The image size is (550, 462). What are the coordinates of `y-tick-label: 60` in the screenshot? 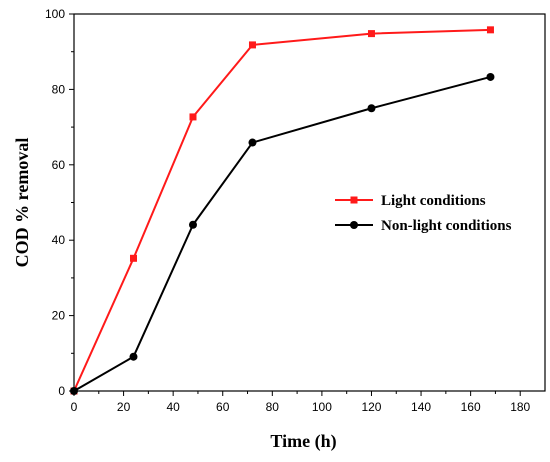 It's located at (59, 165).